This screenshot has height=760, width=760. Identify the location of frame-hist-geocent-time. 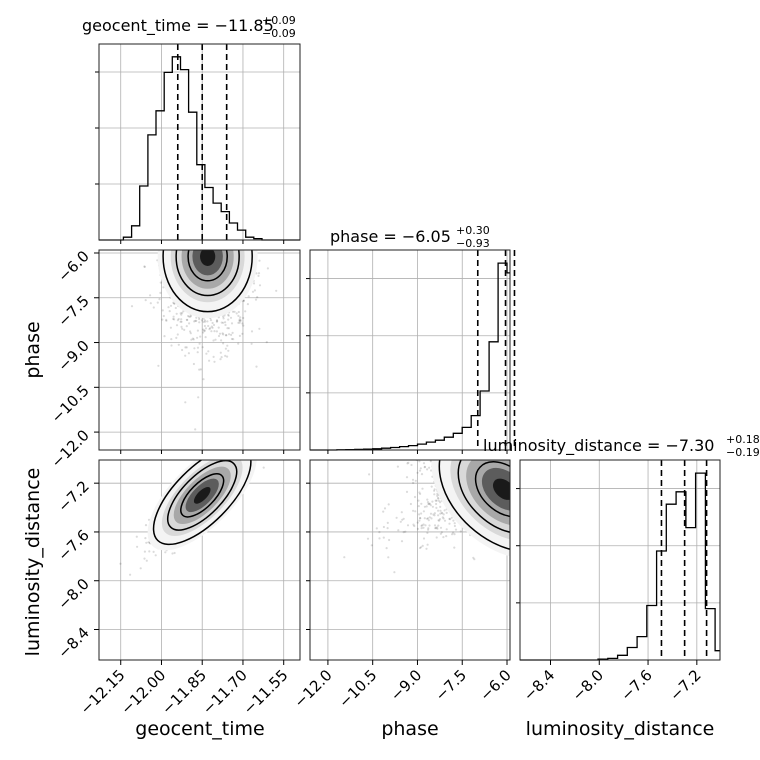
(199, 142).